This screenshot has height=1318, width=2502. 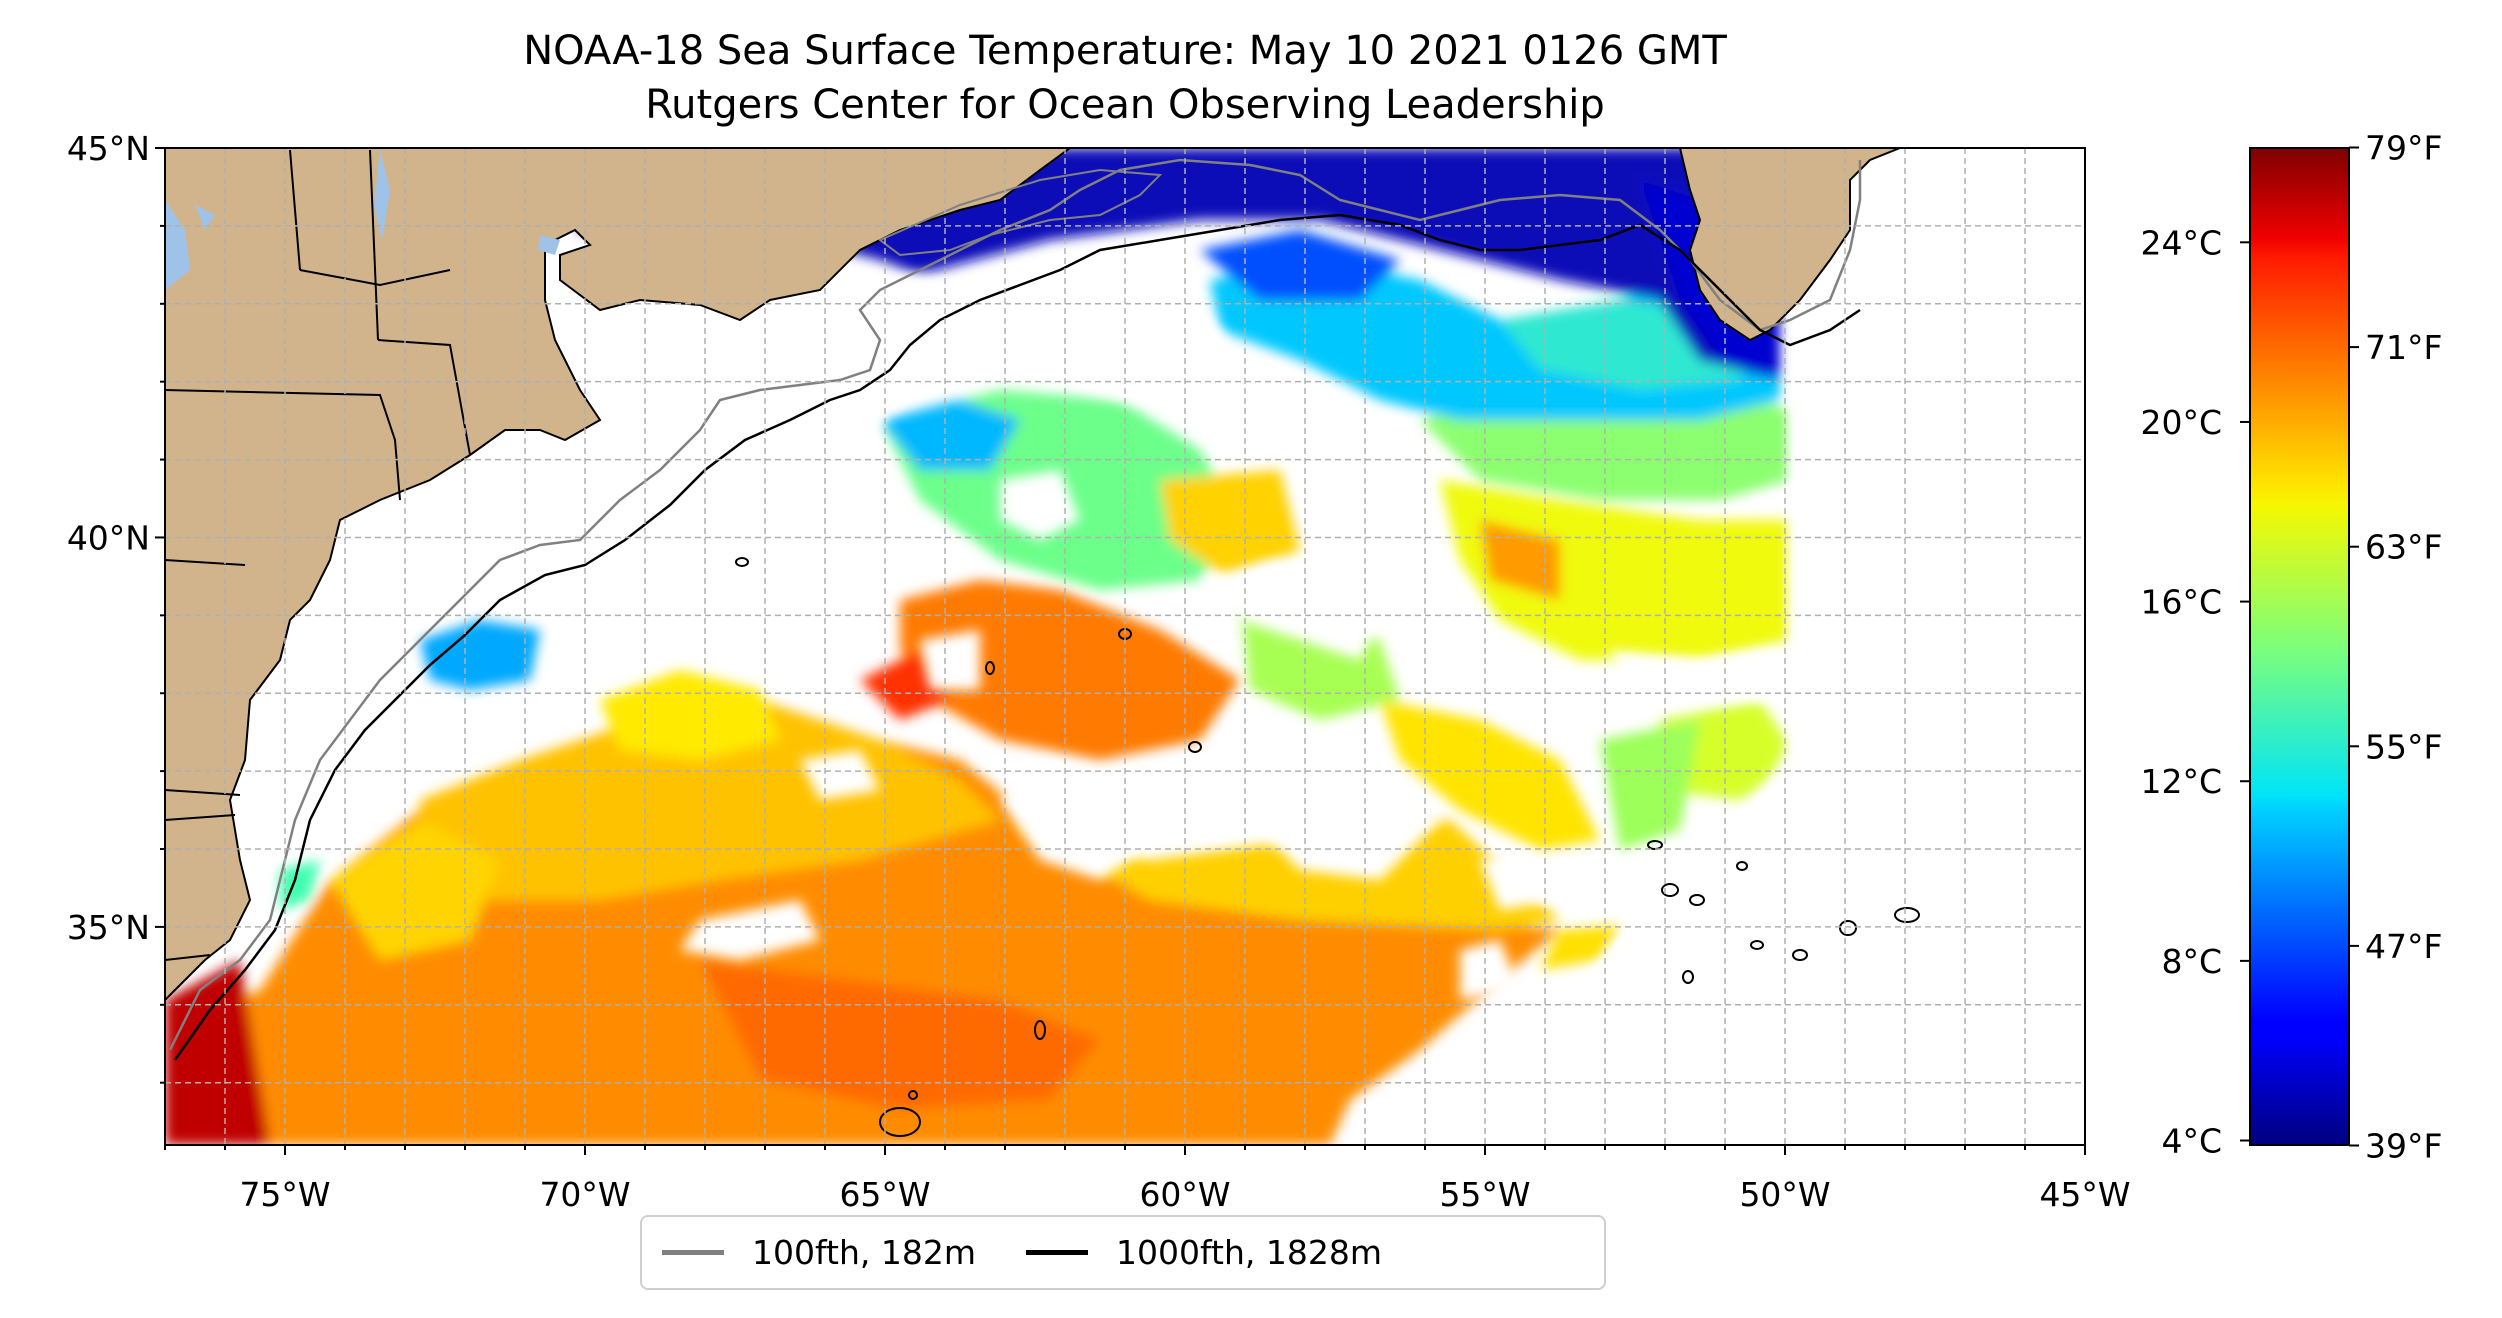 What do you see at coordinates (1784, 1194) in the screenshot?
I see `lon-tick-label: 50°W` at bounding box center [1784, 1194].